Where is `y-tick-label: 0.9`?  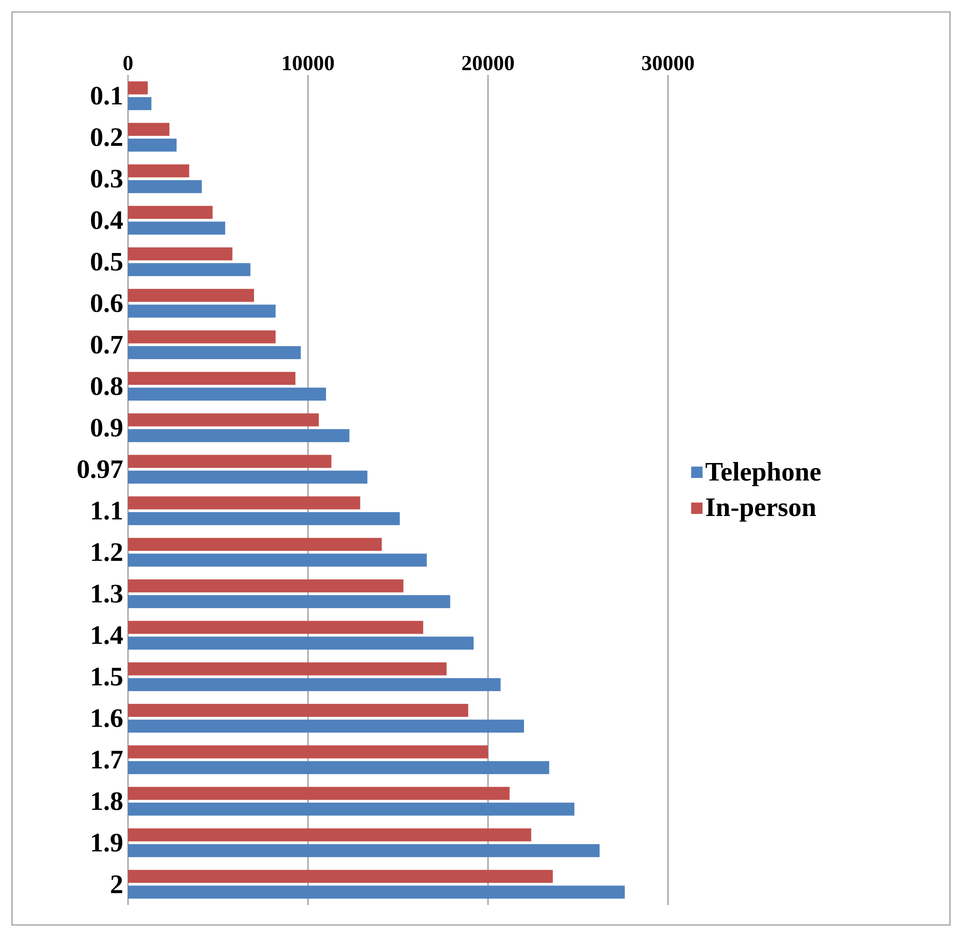 y-tick-label: 0.9 is located at coordinates (106, 427).